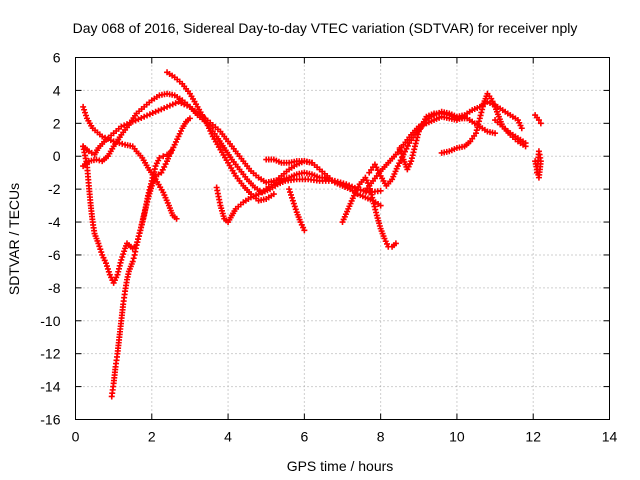 This screenshot has height=480, width=640. Describe the element at coordinates (304, 437) in the screenshot. I see `x-tick-label: 6` at that location.